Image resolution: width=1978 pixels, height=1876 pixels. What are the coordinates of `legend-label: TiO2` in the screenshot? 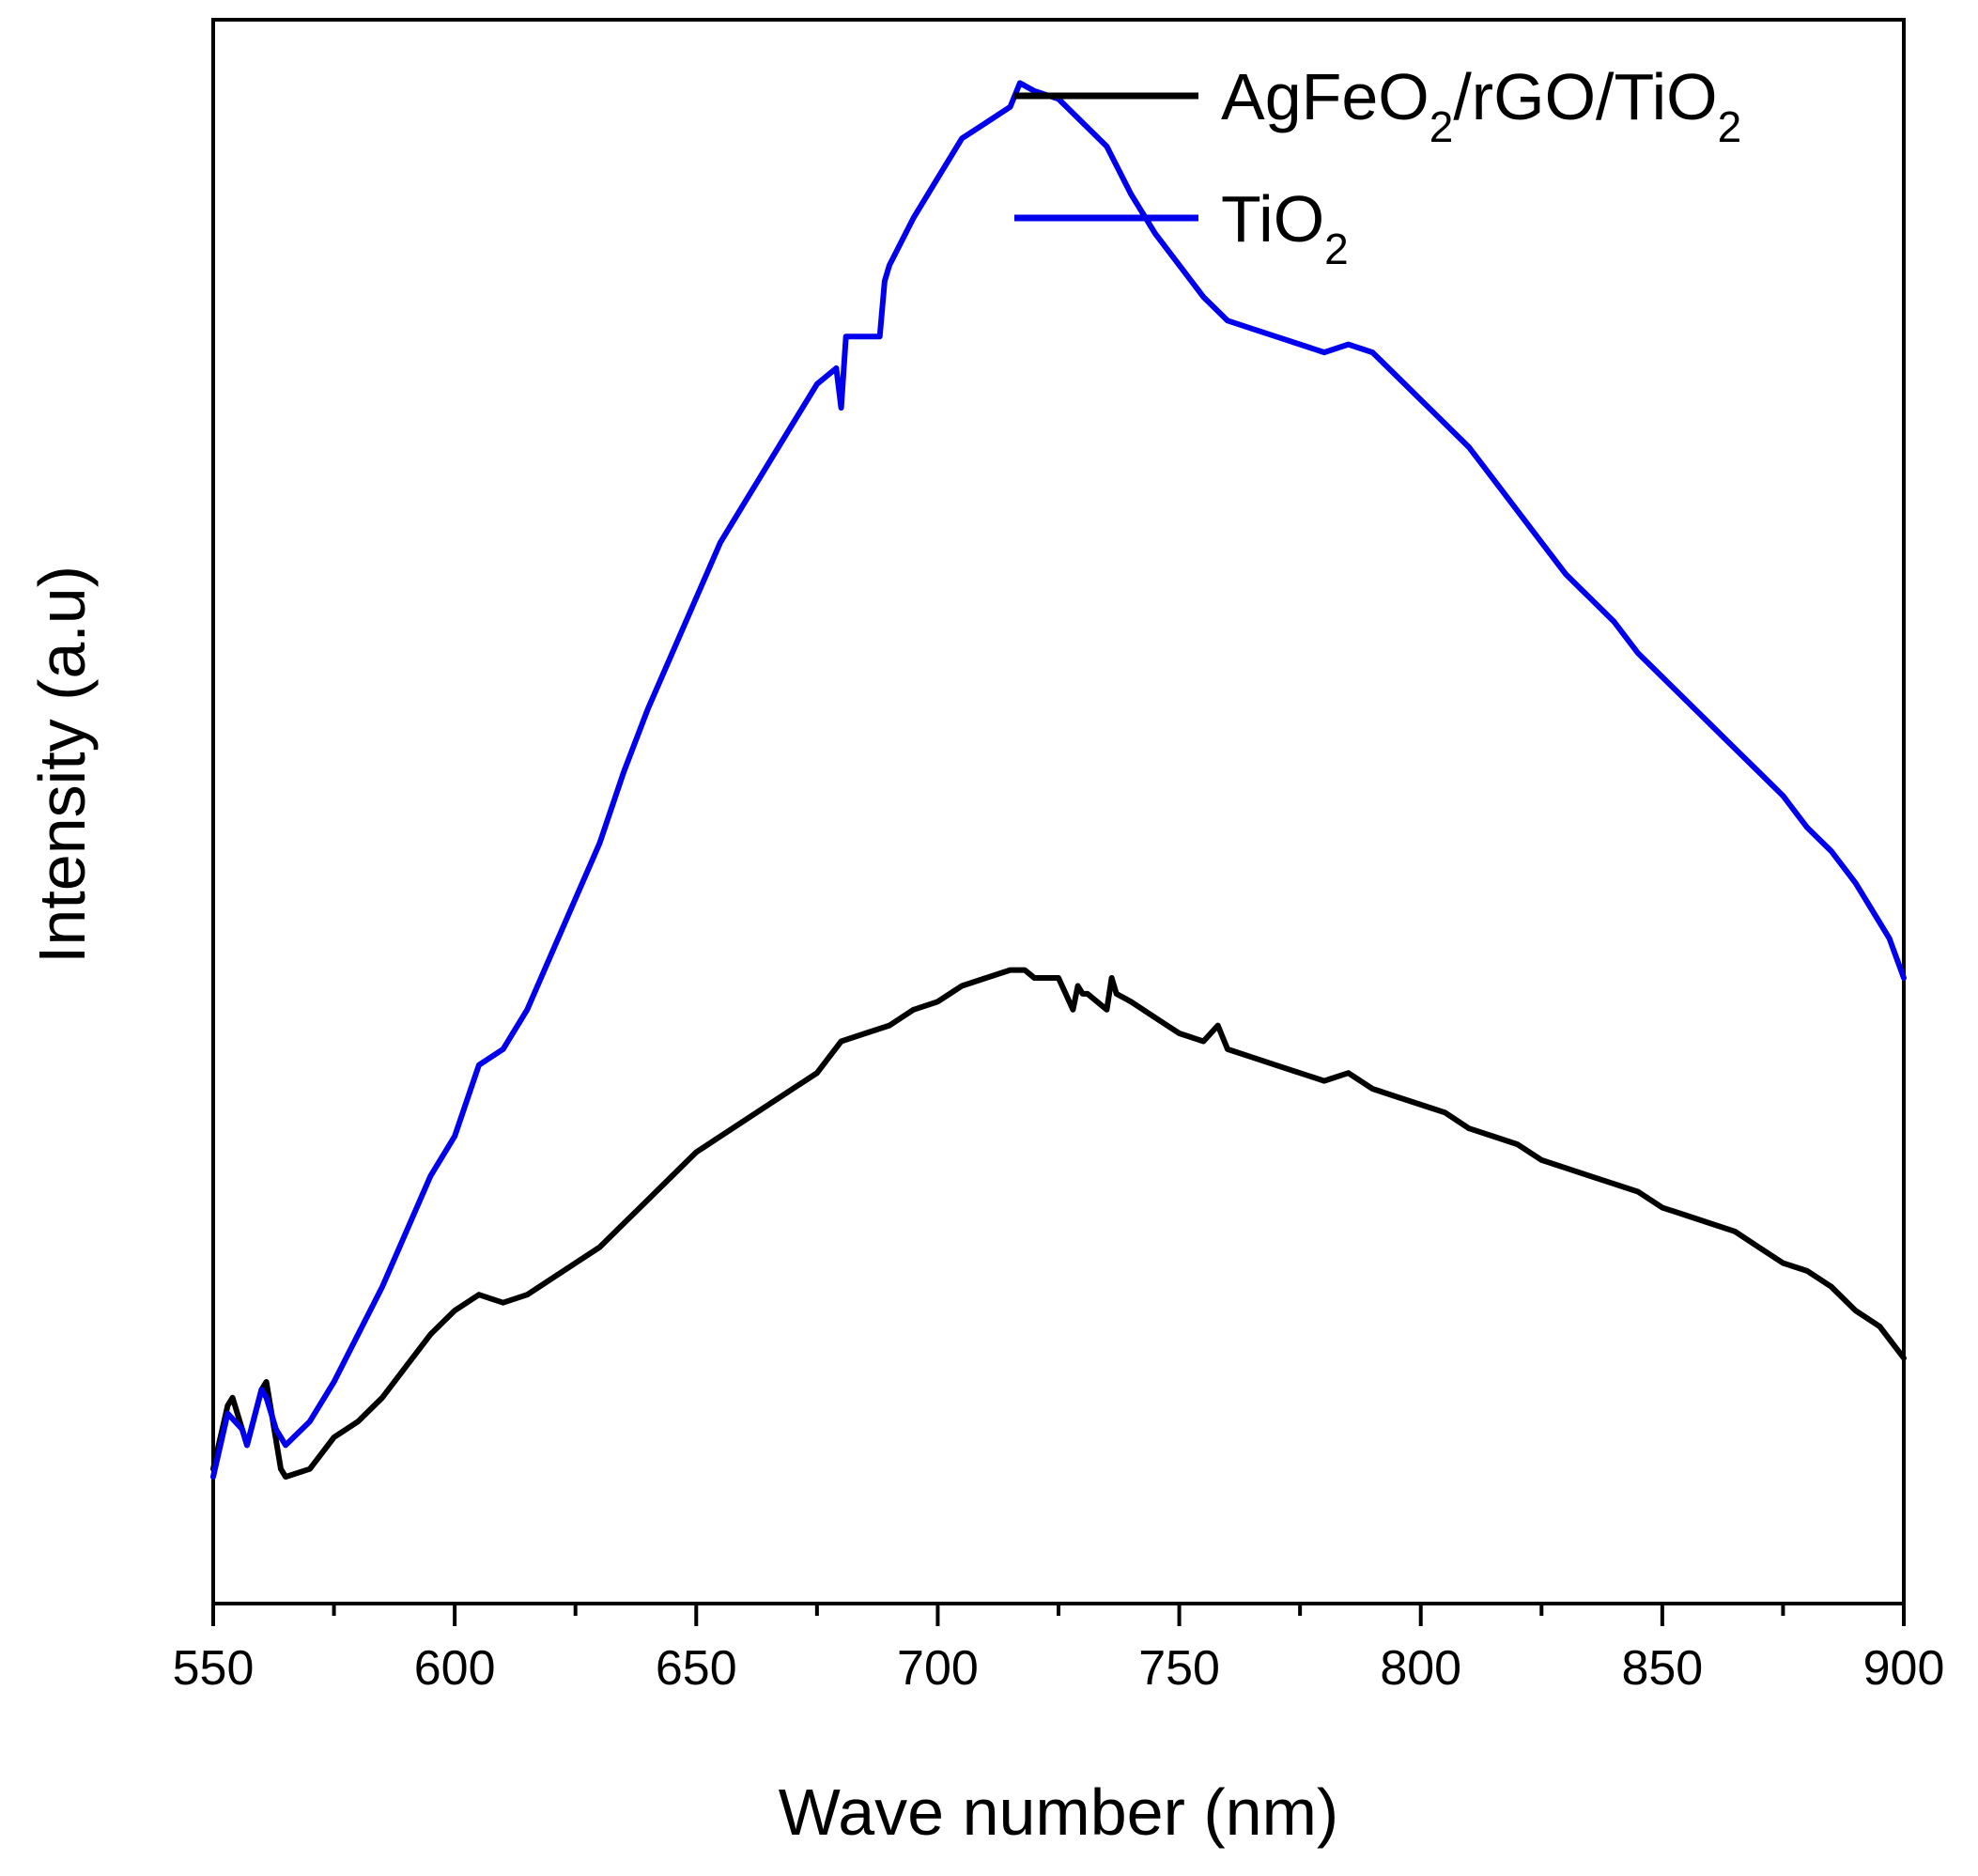 It's located at (1285, 227).